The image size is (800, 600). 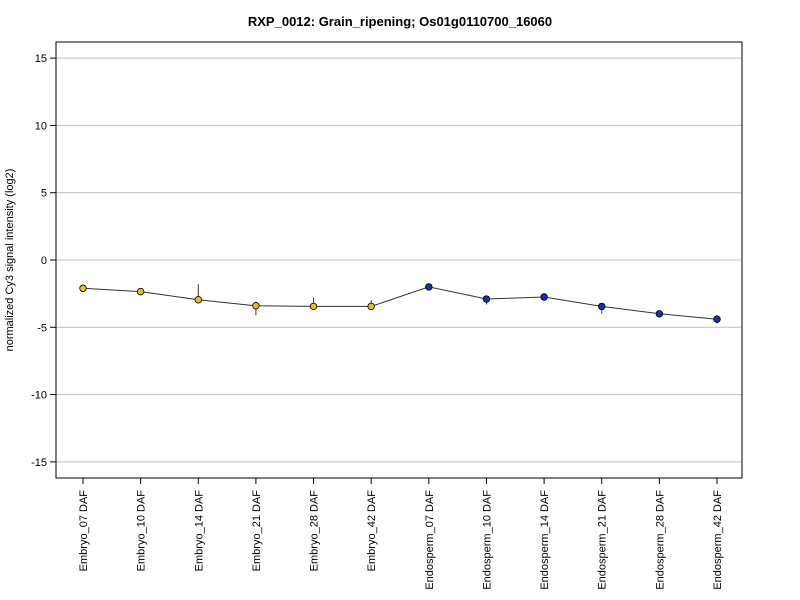 I want to click on y-tick-label: -10, so click(x=39, y=396).